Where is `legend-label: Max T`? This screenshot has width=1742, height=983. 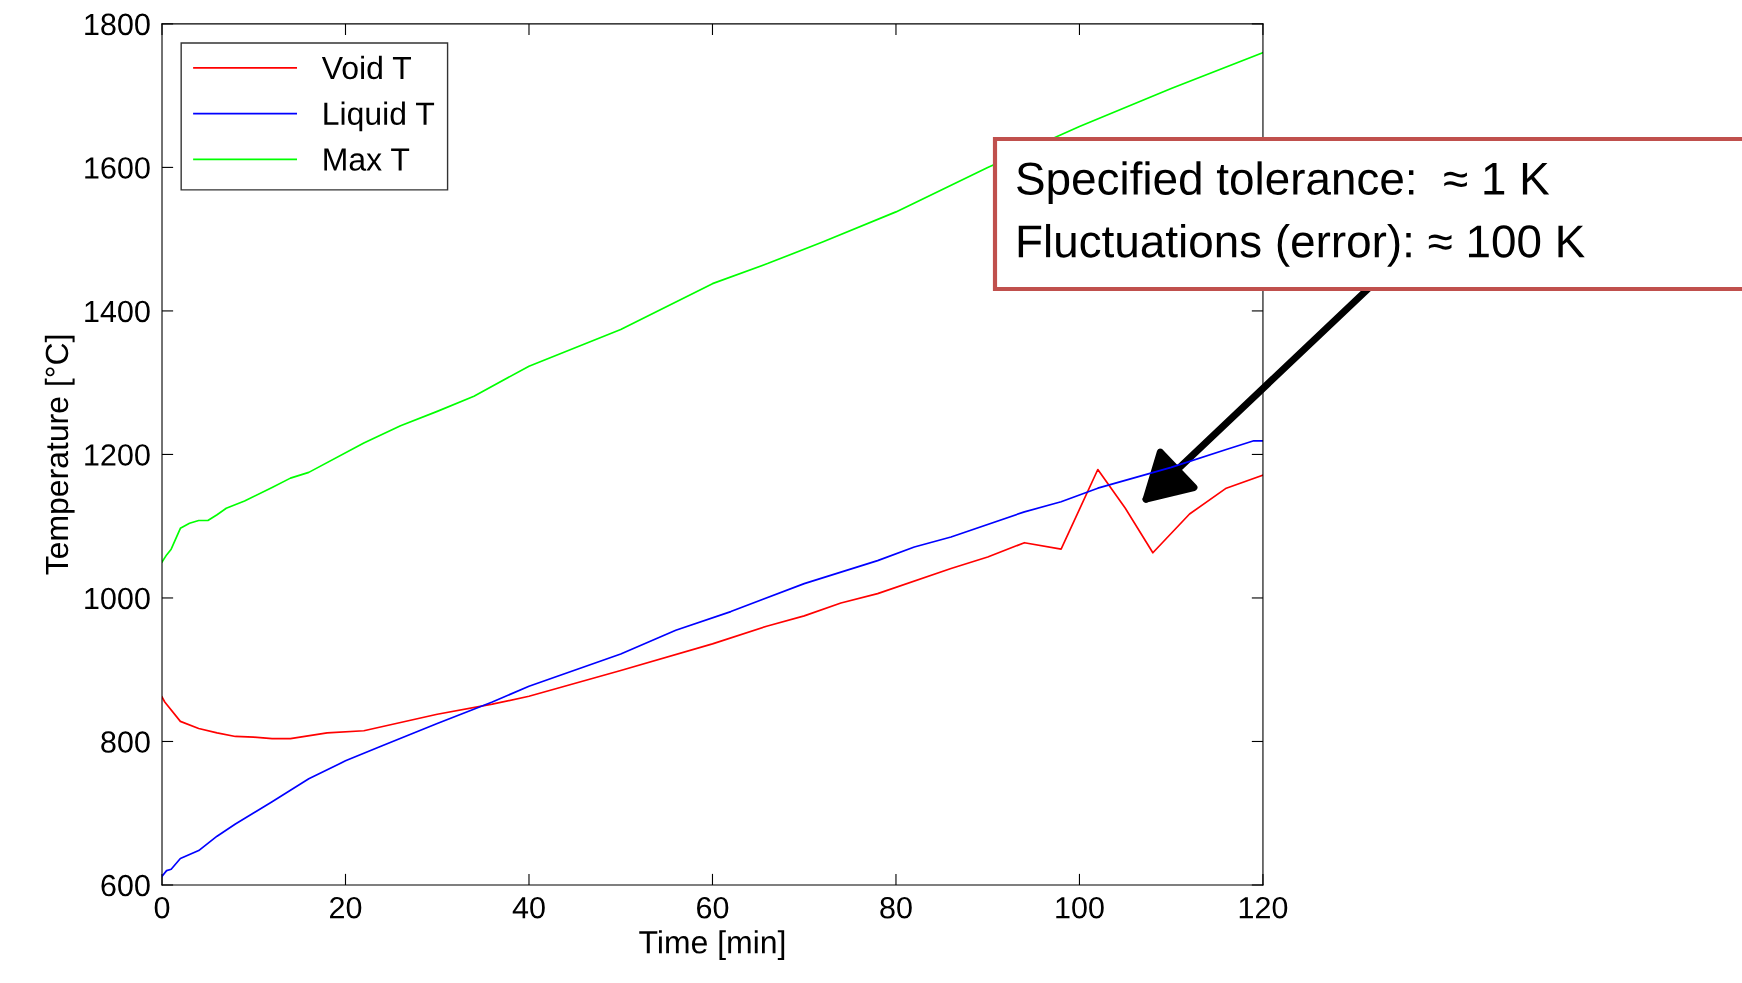
legend-label: Max T is located at coordinates (367, 159).